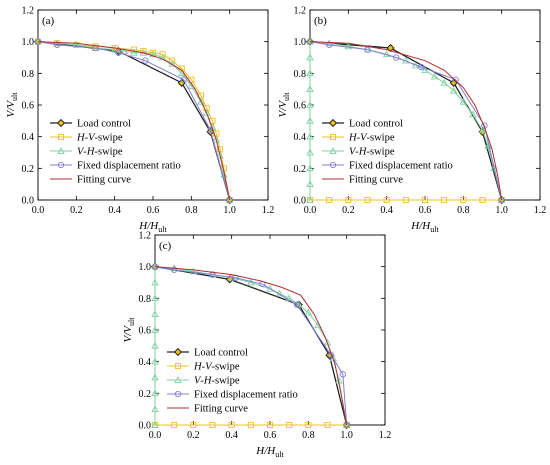  What do you see at coordinates (114, 210) in the screenshot?
I see `x-tick-label: 0.4` at bounding box center [114, 210].